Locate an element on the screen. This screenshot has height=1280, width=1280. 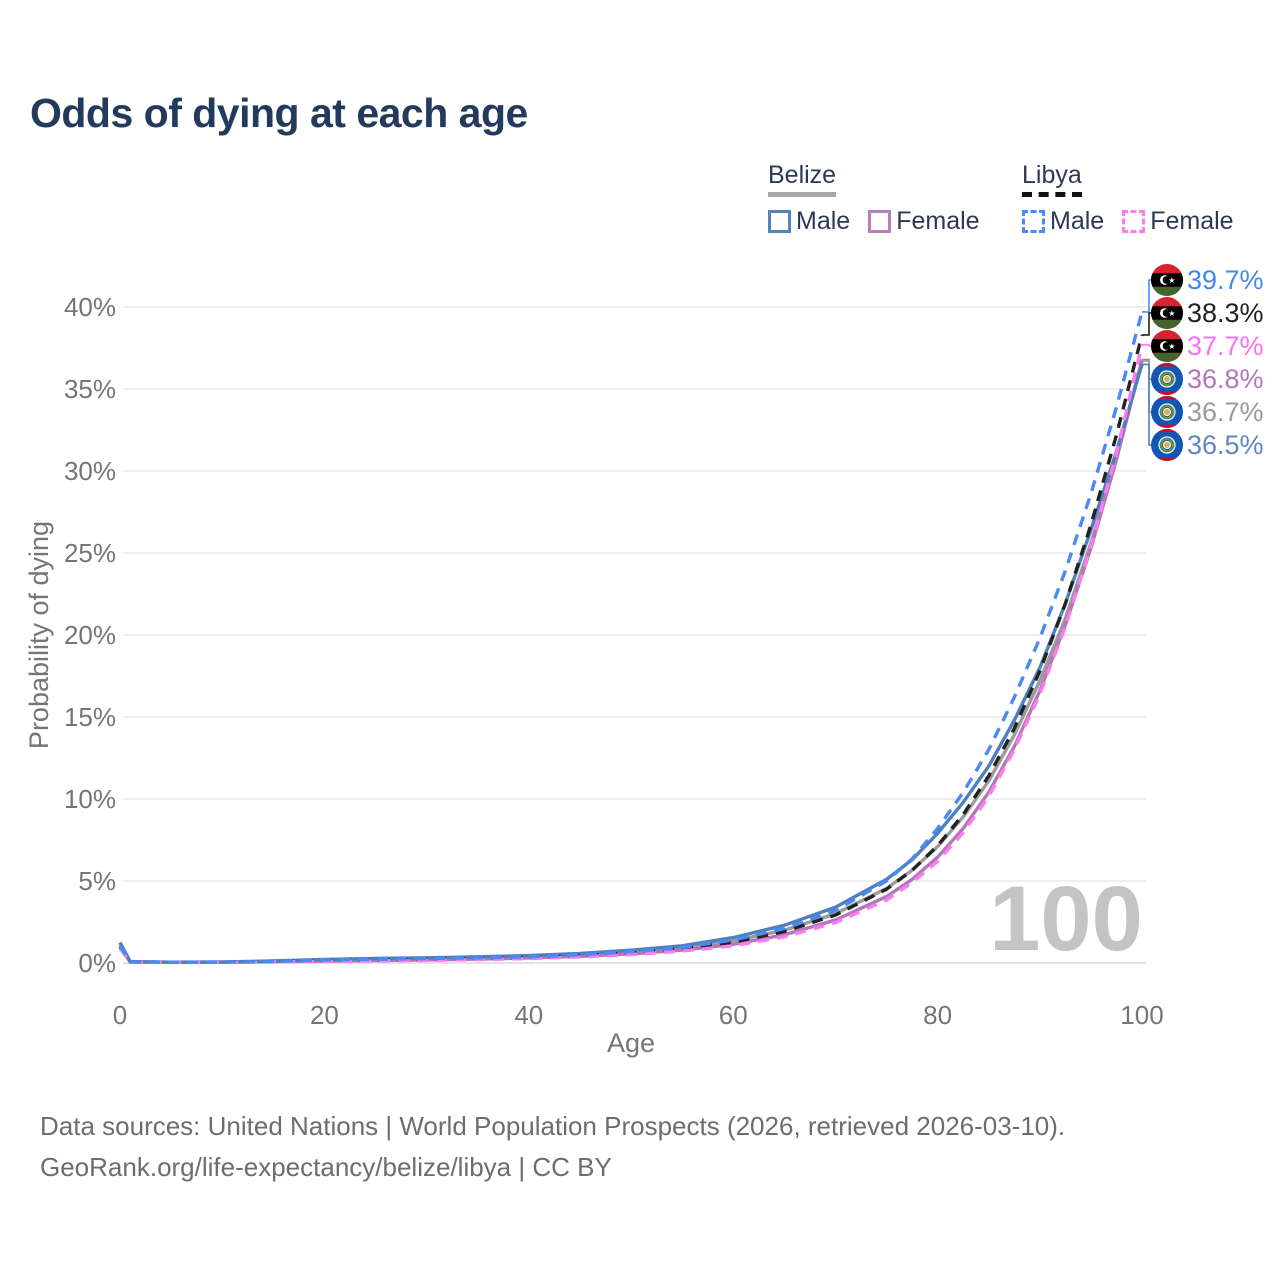
legend-header-libya: Libya is located at coordinates (1052, 179).